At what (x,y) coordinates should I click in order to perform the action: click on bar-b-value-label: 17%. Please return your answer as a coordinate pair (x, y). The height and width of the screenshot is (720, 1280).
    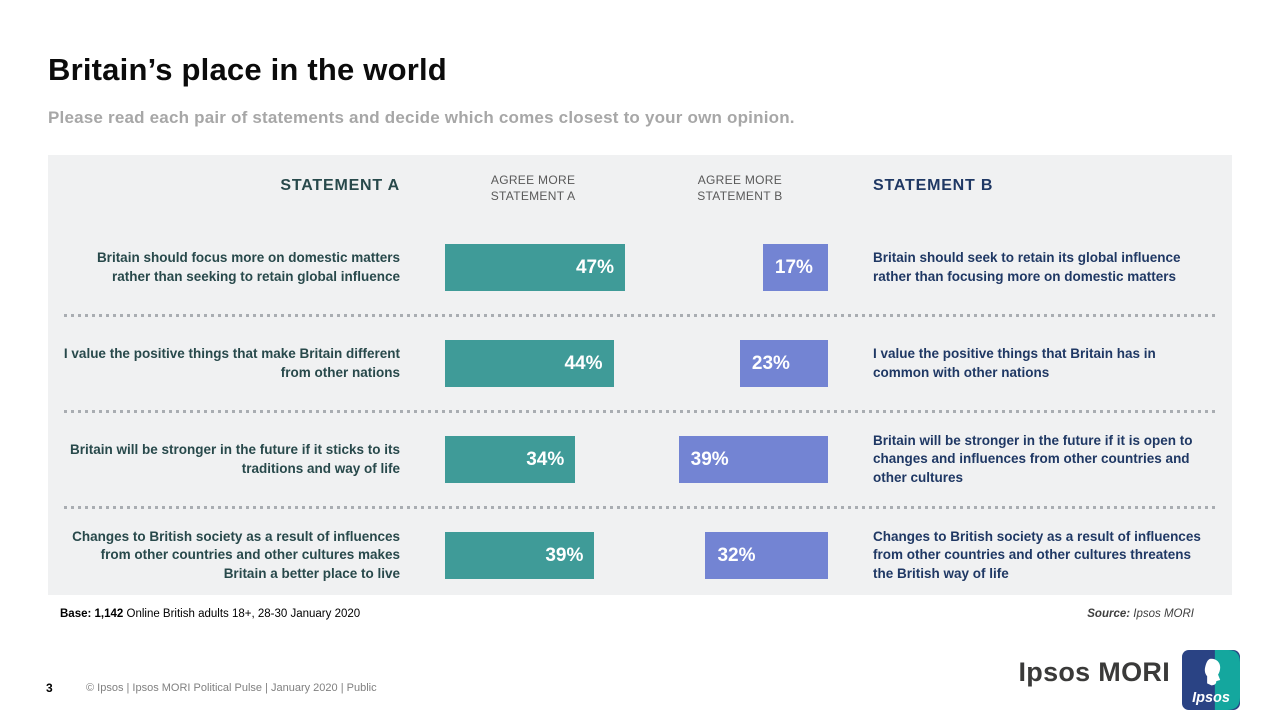
    Looking at the image, I should click on (793, 267).